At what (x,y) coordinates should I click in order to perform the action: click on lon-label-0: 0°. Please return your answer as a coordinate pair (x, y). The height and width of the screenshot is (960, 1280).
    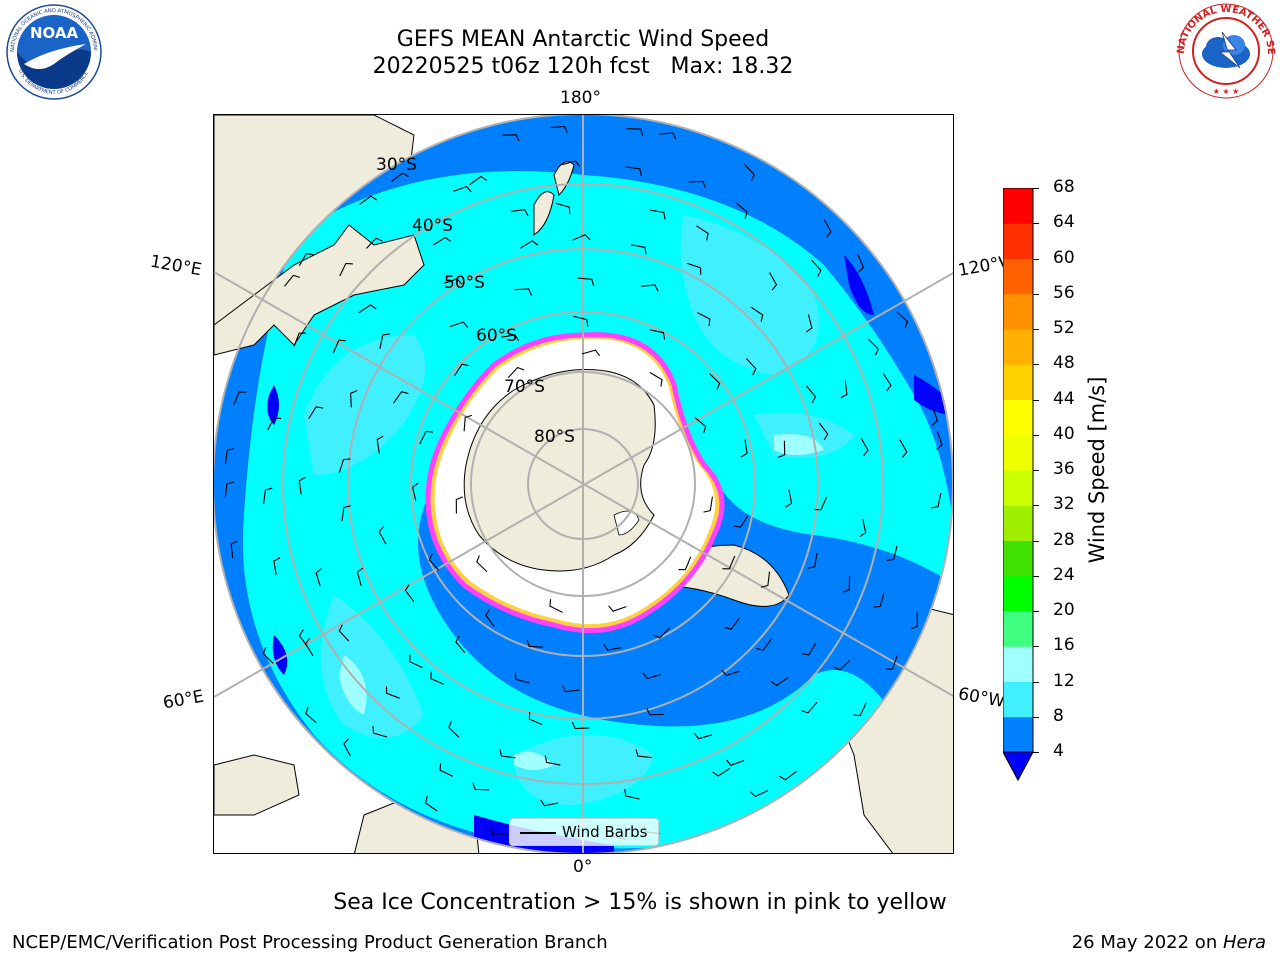
    Looking at the image, I should click on (583, 867).